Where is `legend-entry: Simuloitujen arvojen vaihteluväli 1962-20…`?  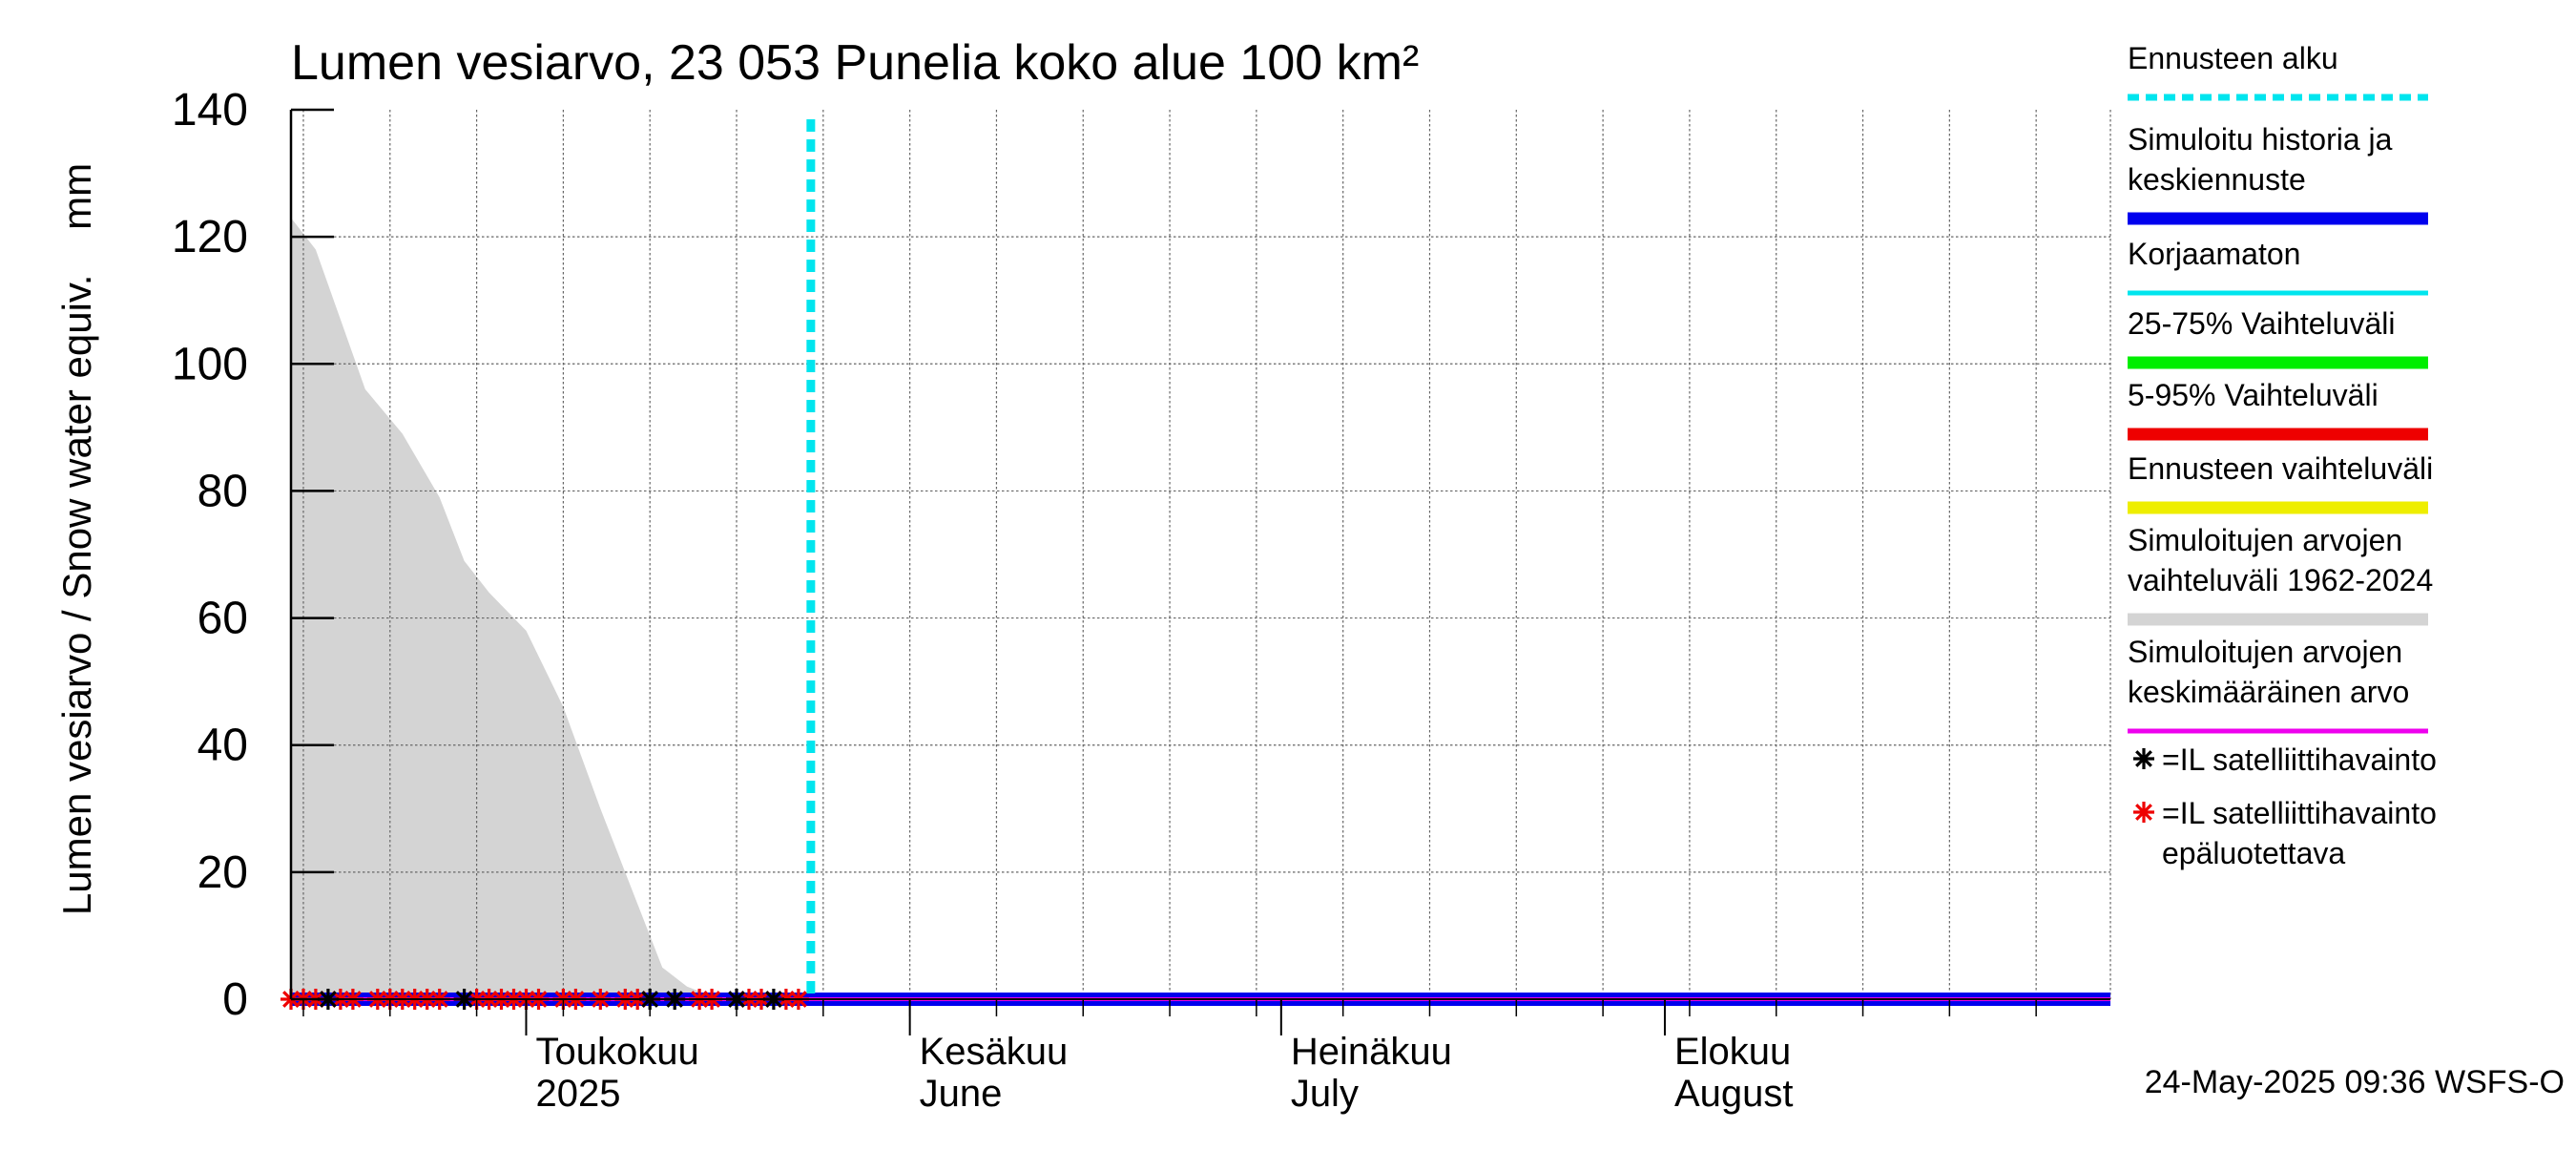 legend-entry: Simuloitujen arvojen vaihteluväli 1962-20… is located at coordinates (2280, 574).